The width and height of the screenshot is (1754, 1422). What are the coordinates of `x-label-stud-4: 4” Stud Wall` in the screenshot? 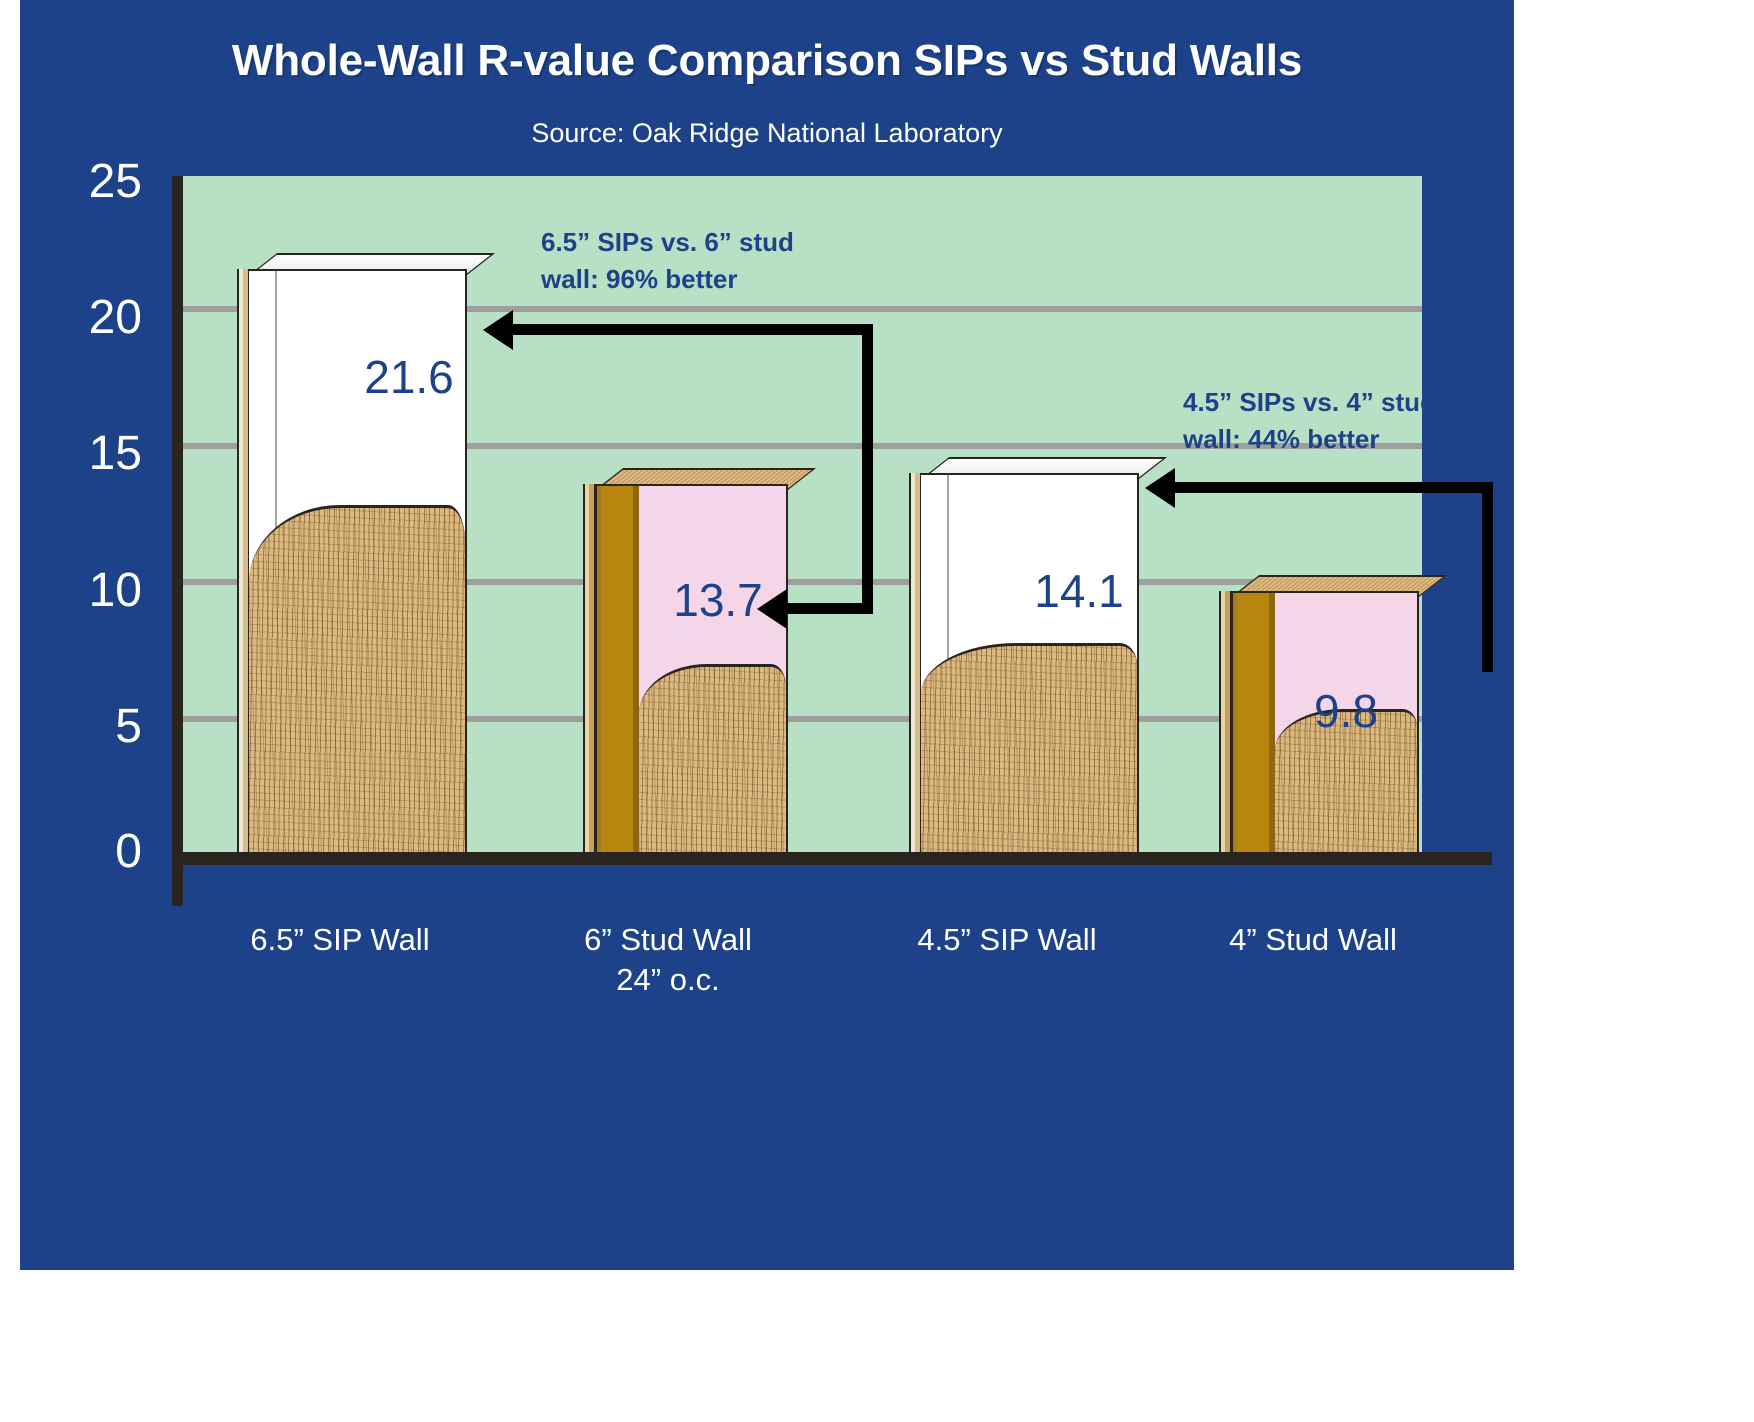 It's located at (1313, 940).